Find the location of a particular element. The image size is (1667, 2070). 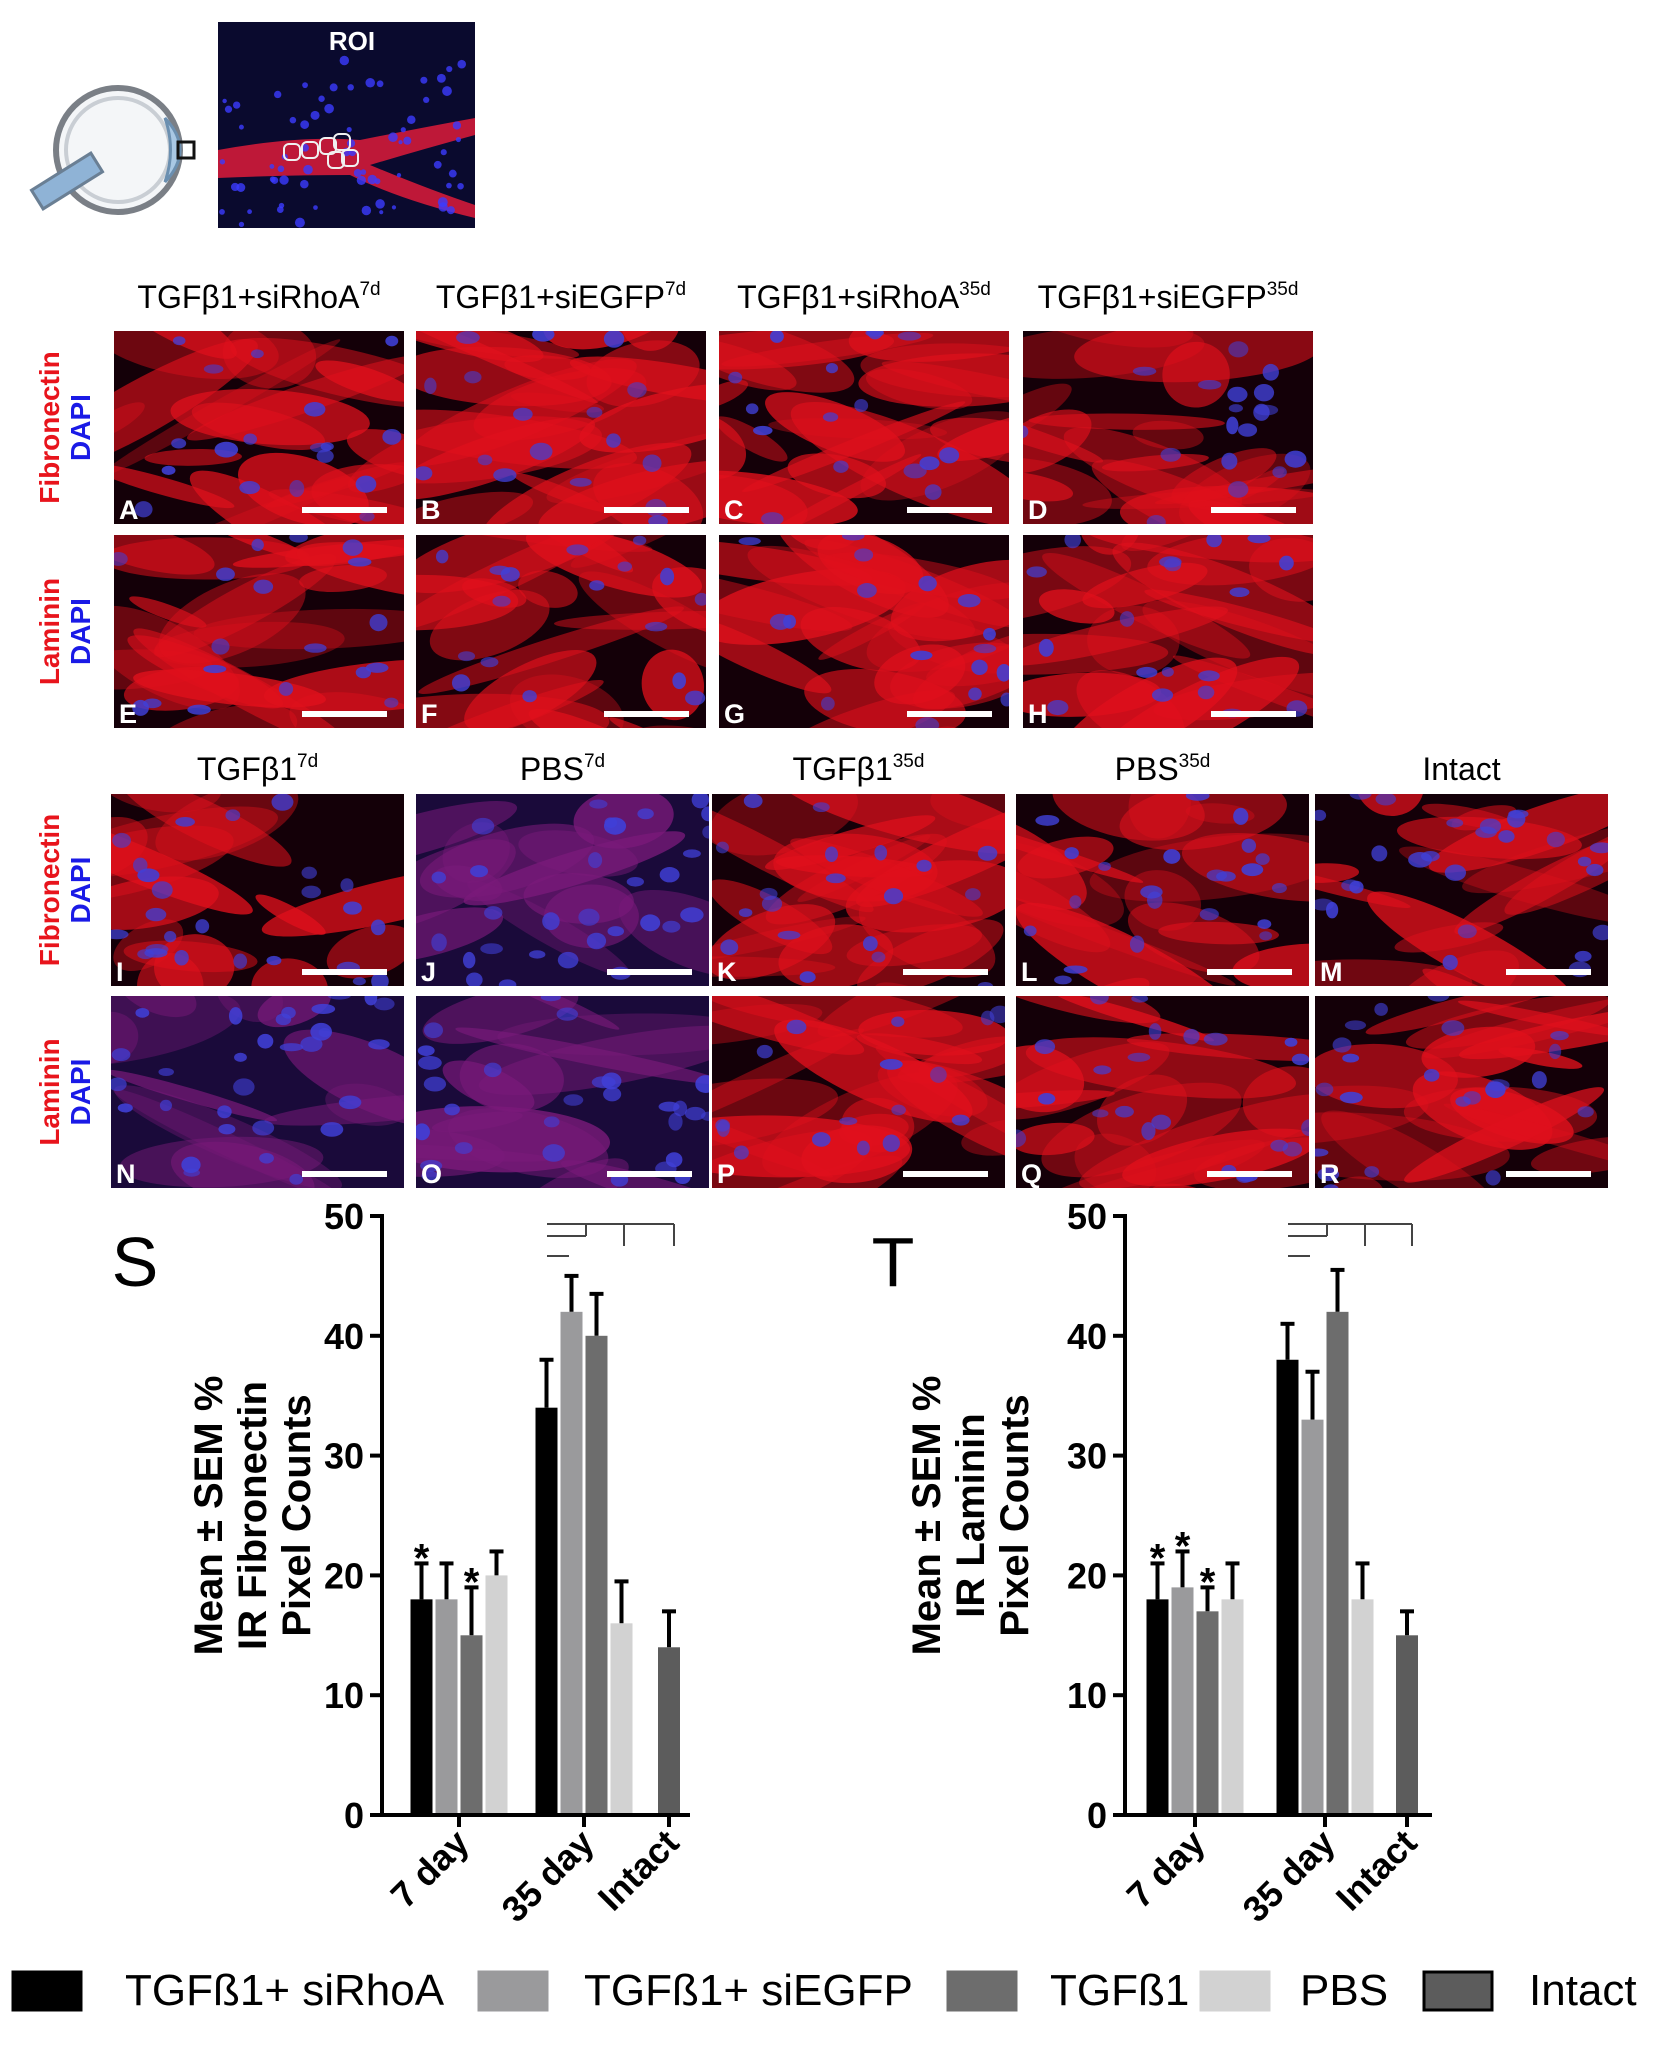

panel-letter: T is located at coordinates (893, 1262).